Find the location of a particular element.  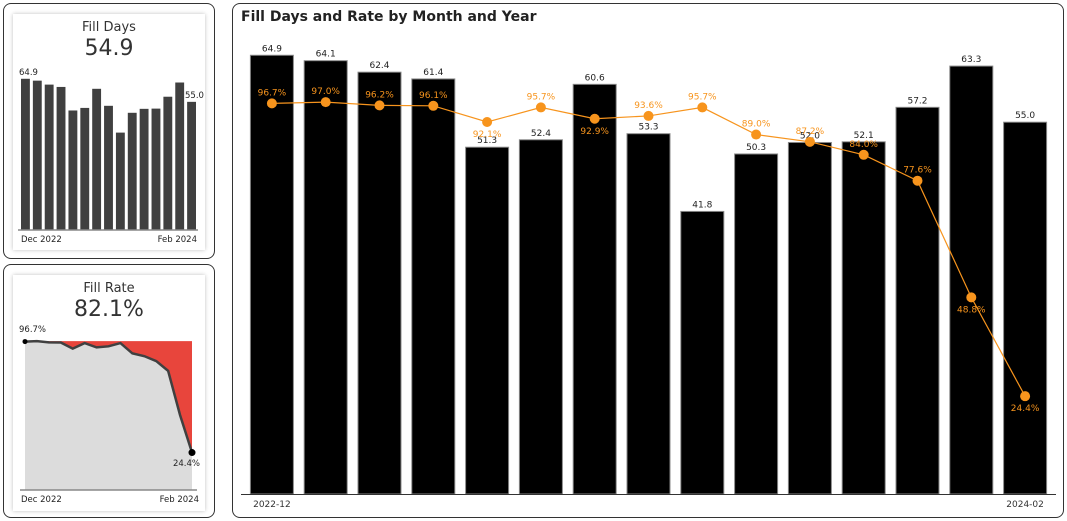

fill-rate-title: Fill Rate is located at coordinates (109, 288).